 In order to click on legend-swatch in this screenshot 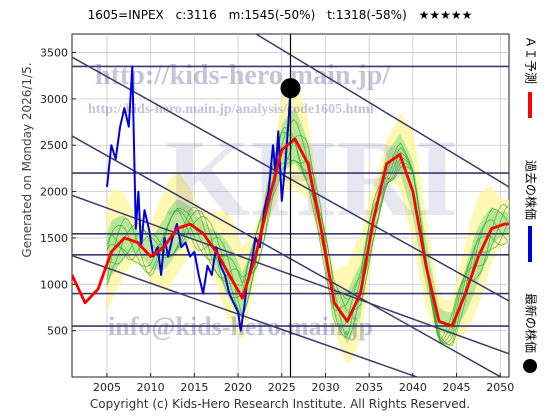, I will do `click(530, 366)`.